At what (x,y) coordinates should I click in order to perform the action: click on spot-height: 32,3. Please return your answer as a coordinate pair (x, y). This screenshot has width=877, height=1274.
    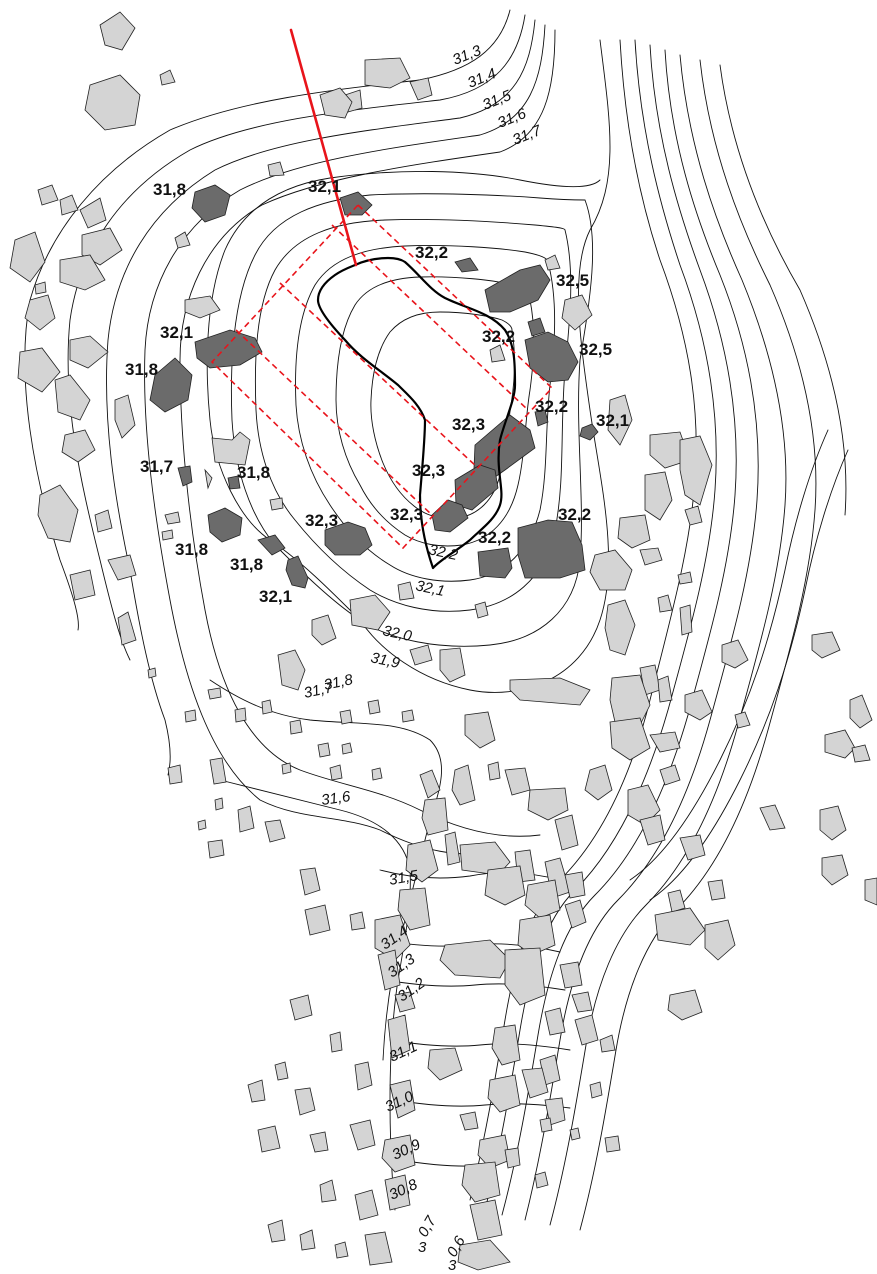
    Looking at the image, I should click on (321, 520).